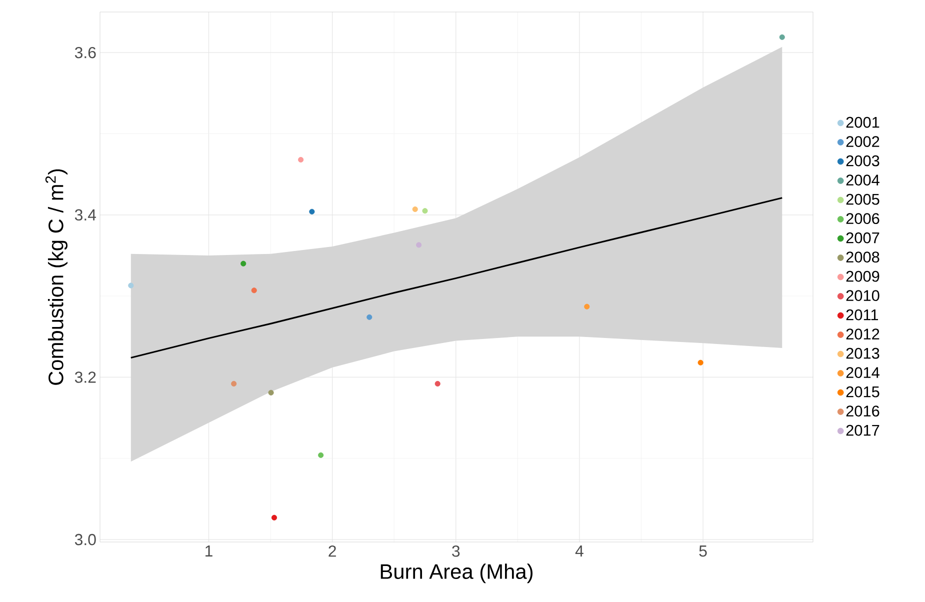 Image resolution: width=925 pixels, height=602 pixels. I want to click on legend-label: 2007, so click(863, 238).